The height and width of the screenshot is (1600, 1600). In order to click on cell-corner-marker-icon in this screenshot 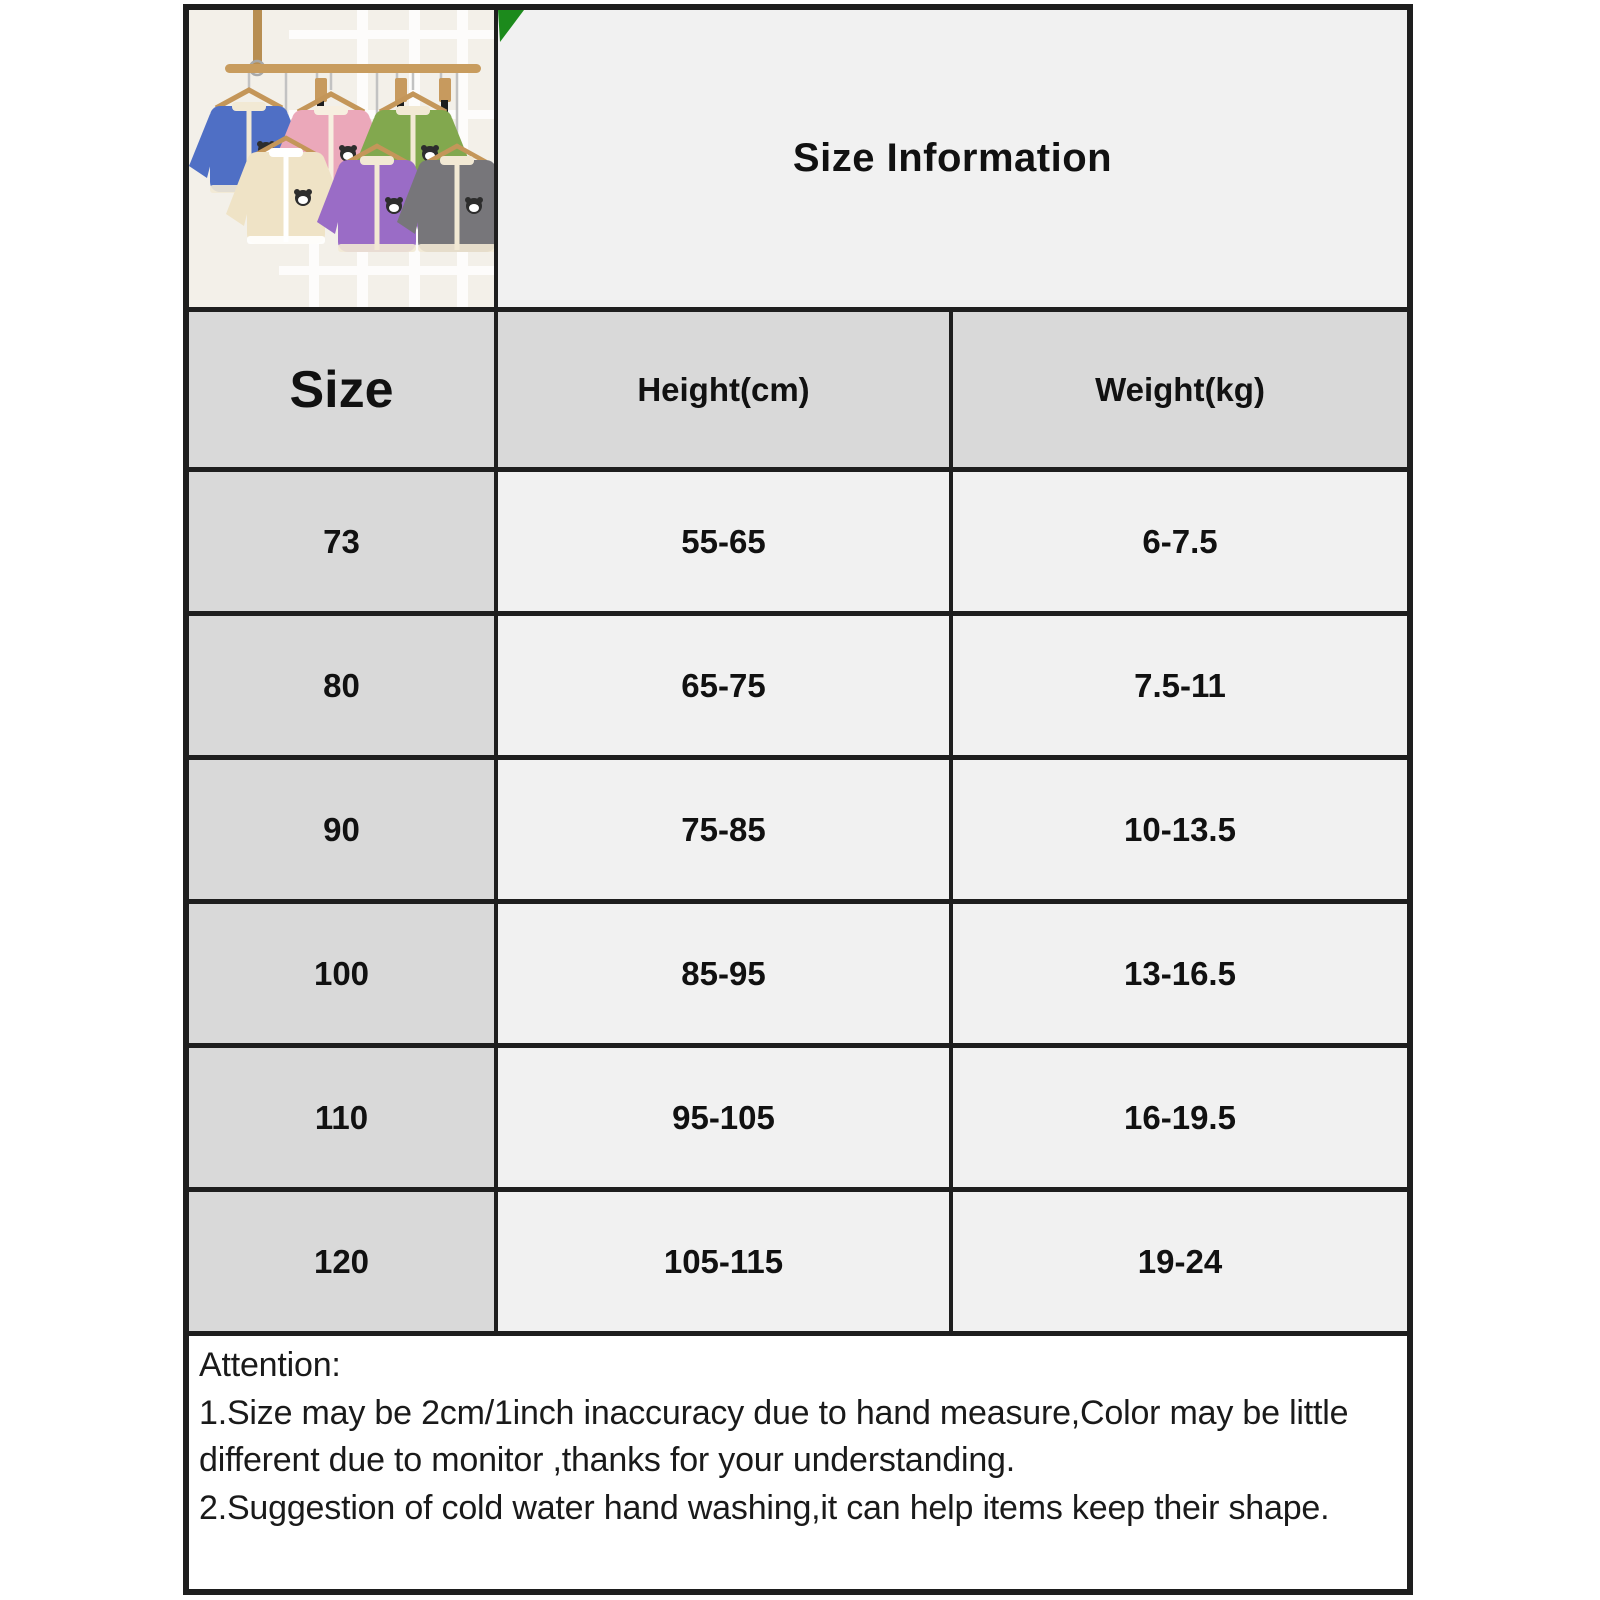, I will do `click(511, 26)`.